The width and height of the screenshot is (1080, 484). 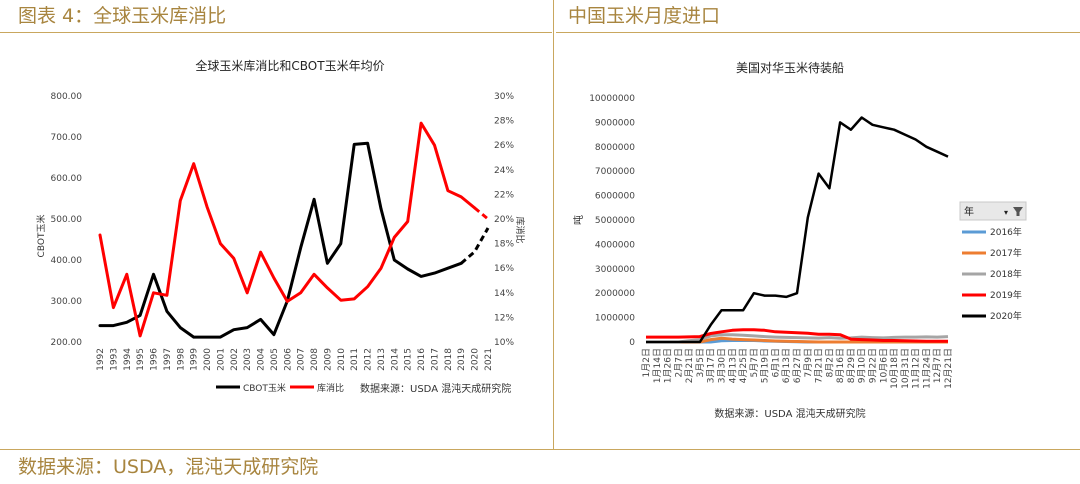 I want to click on x-tick-label: 2月7日, so click(x=678, y=362).